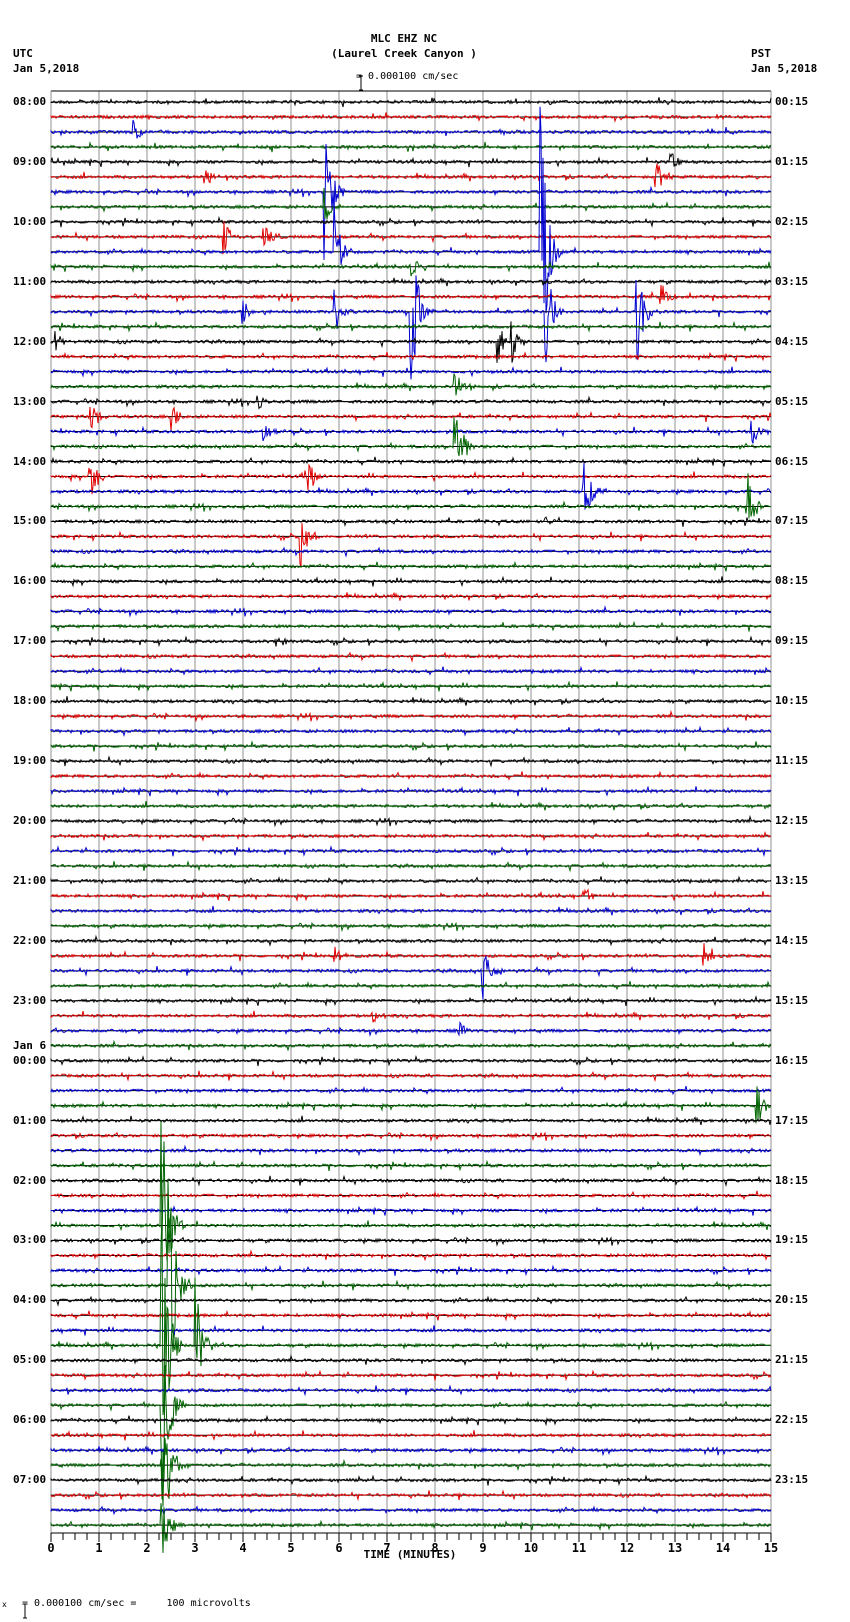 The image size is (850, 1622). What do you see at coordinates (792, 581) in the screenshot?
I see `pst-time-label: 08:15` at bounding box center [792, 581].